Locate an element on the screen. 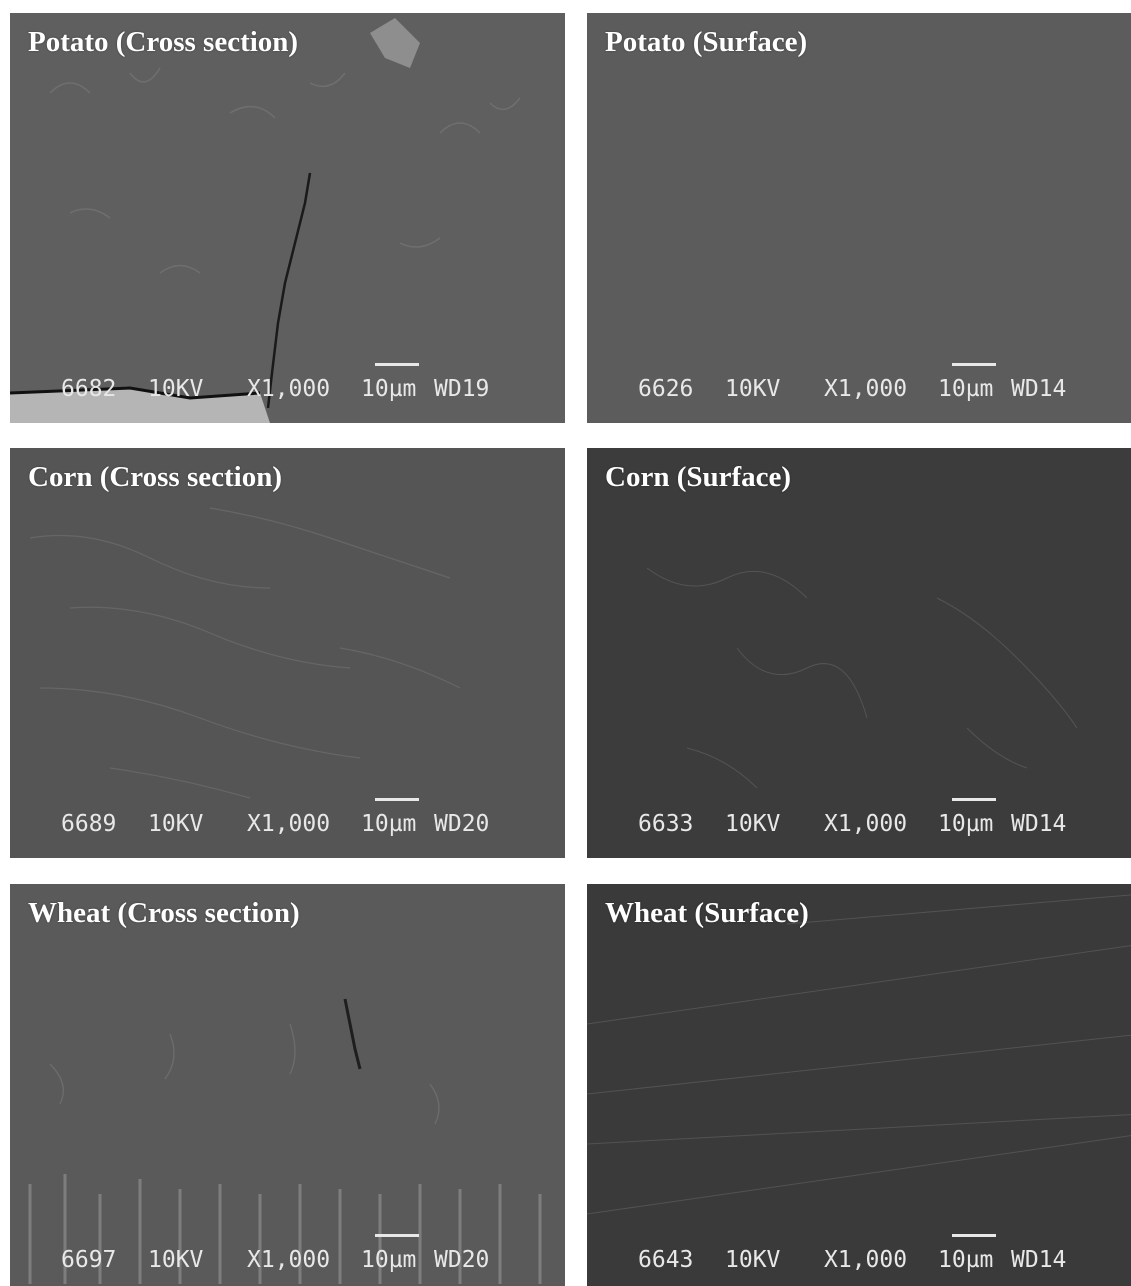  sem-databar: 6697 10KV X1,000 10µm WD20 is located at coordinates (287, 1260).